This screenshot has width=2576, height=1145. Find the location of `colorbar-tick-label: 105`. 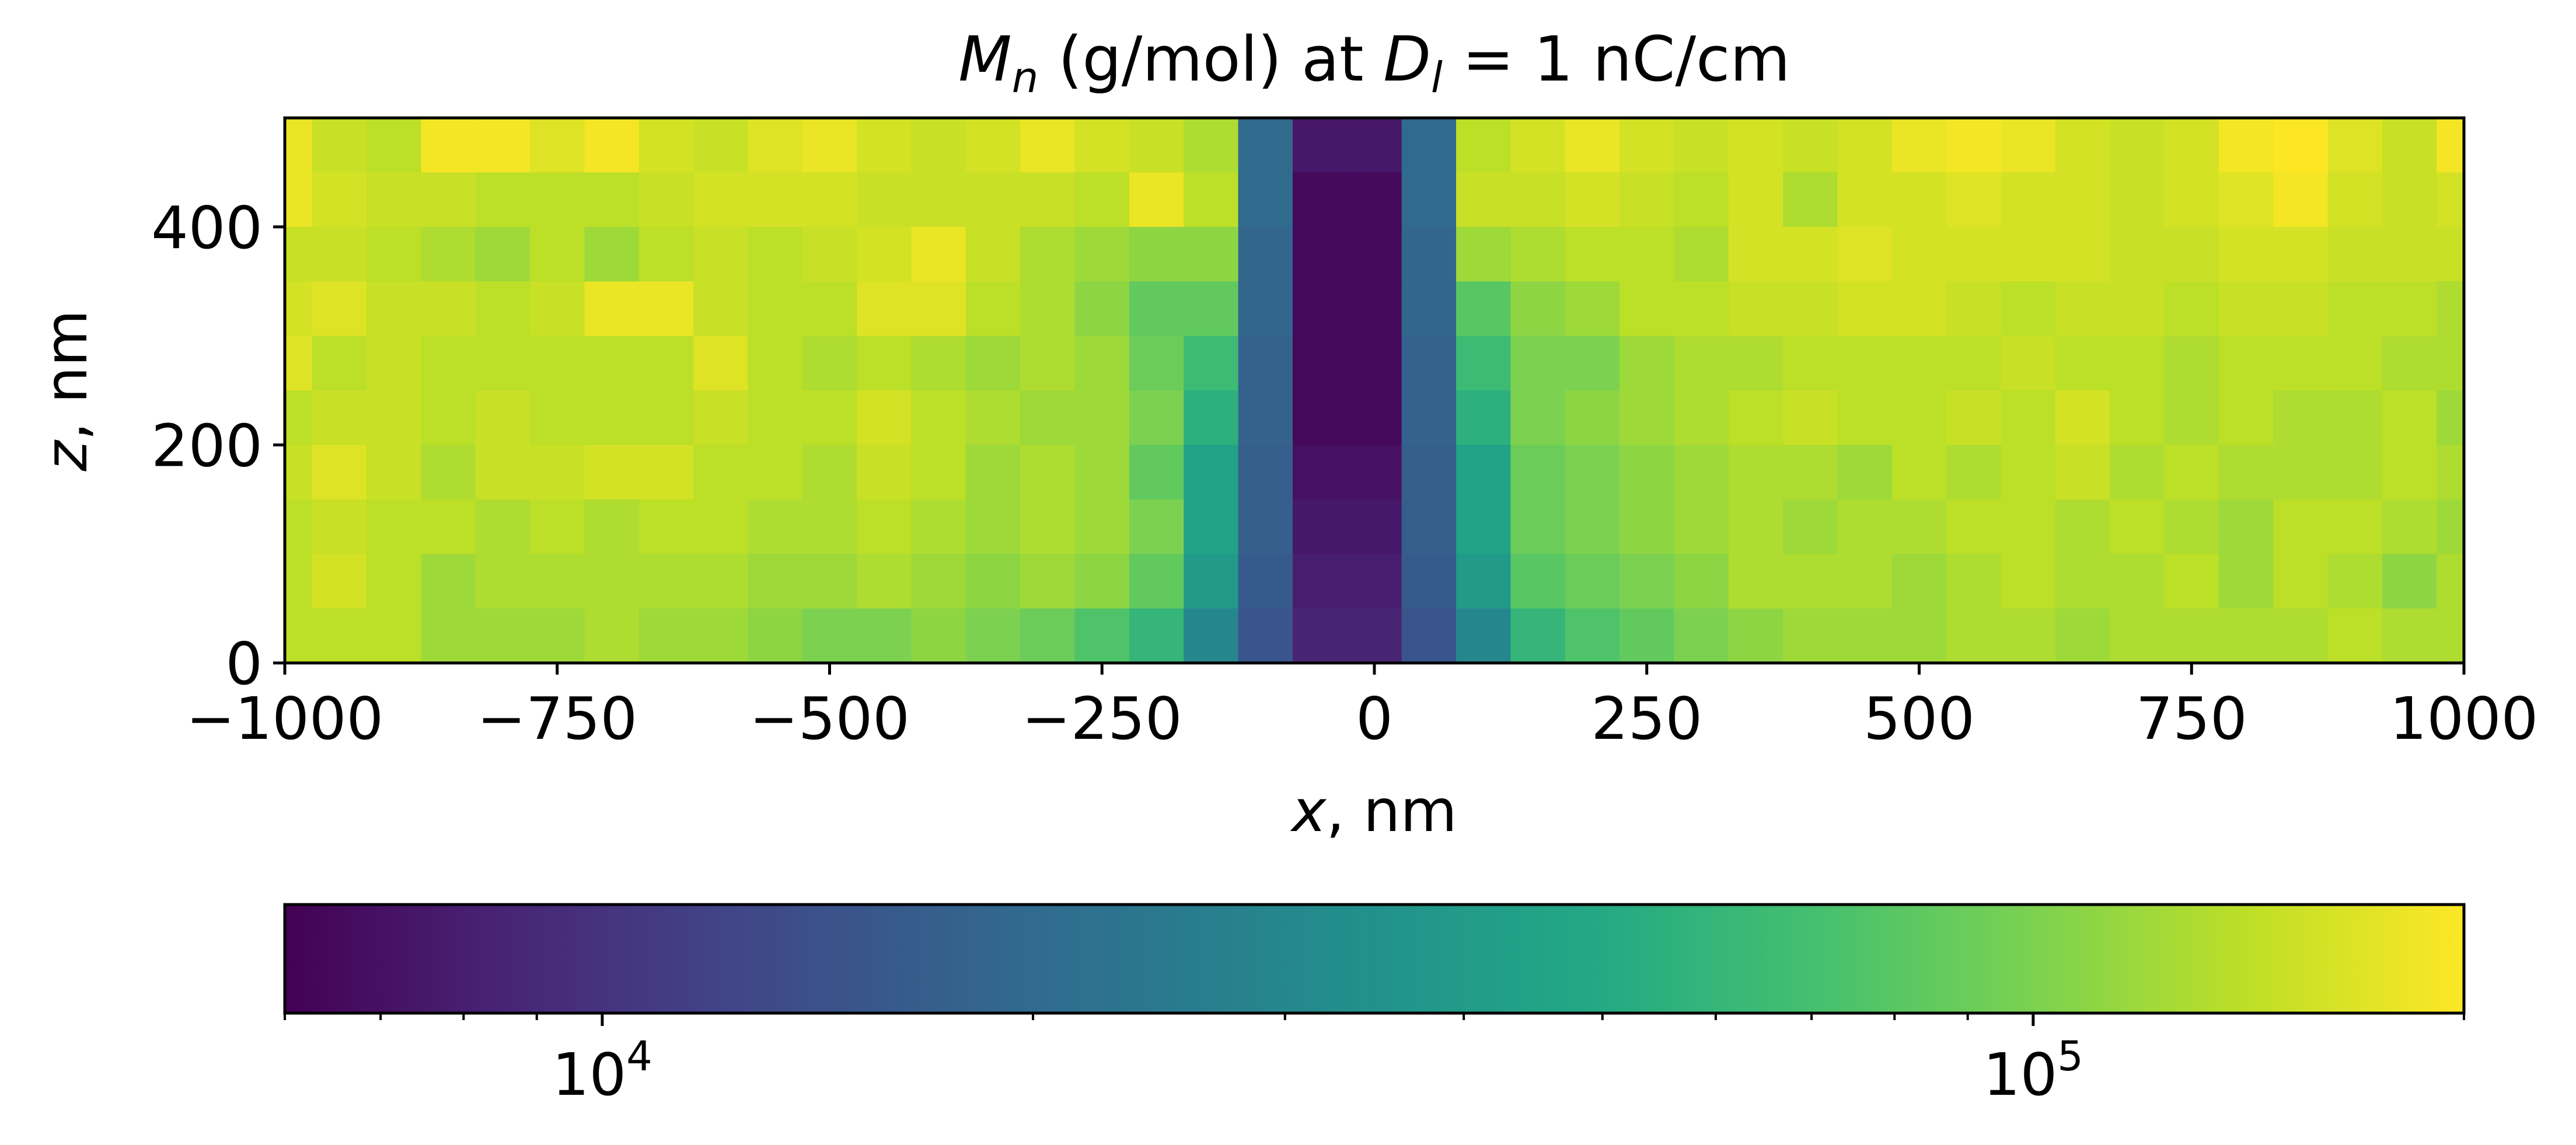

colorbar-tick-label: 105 is located at coordinates (2033, 1070).